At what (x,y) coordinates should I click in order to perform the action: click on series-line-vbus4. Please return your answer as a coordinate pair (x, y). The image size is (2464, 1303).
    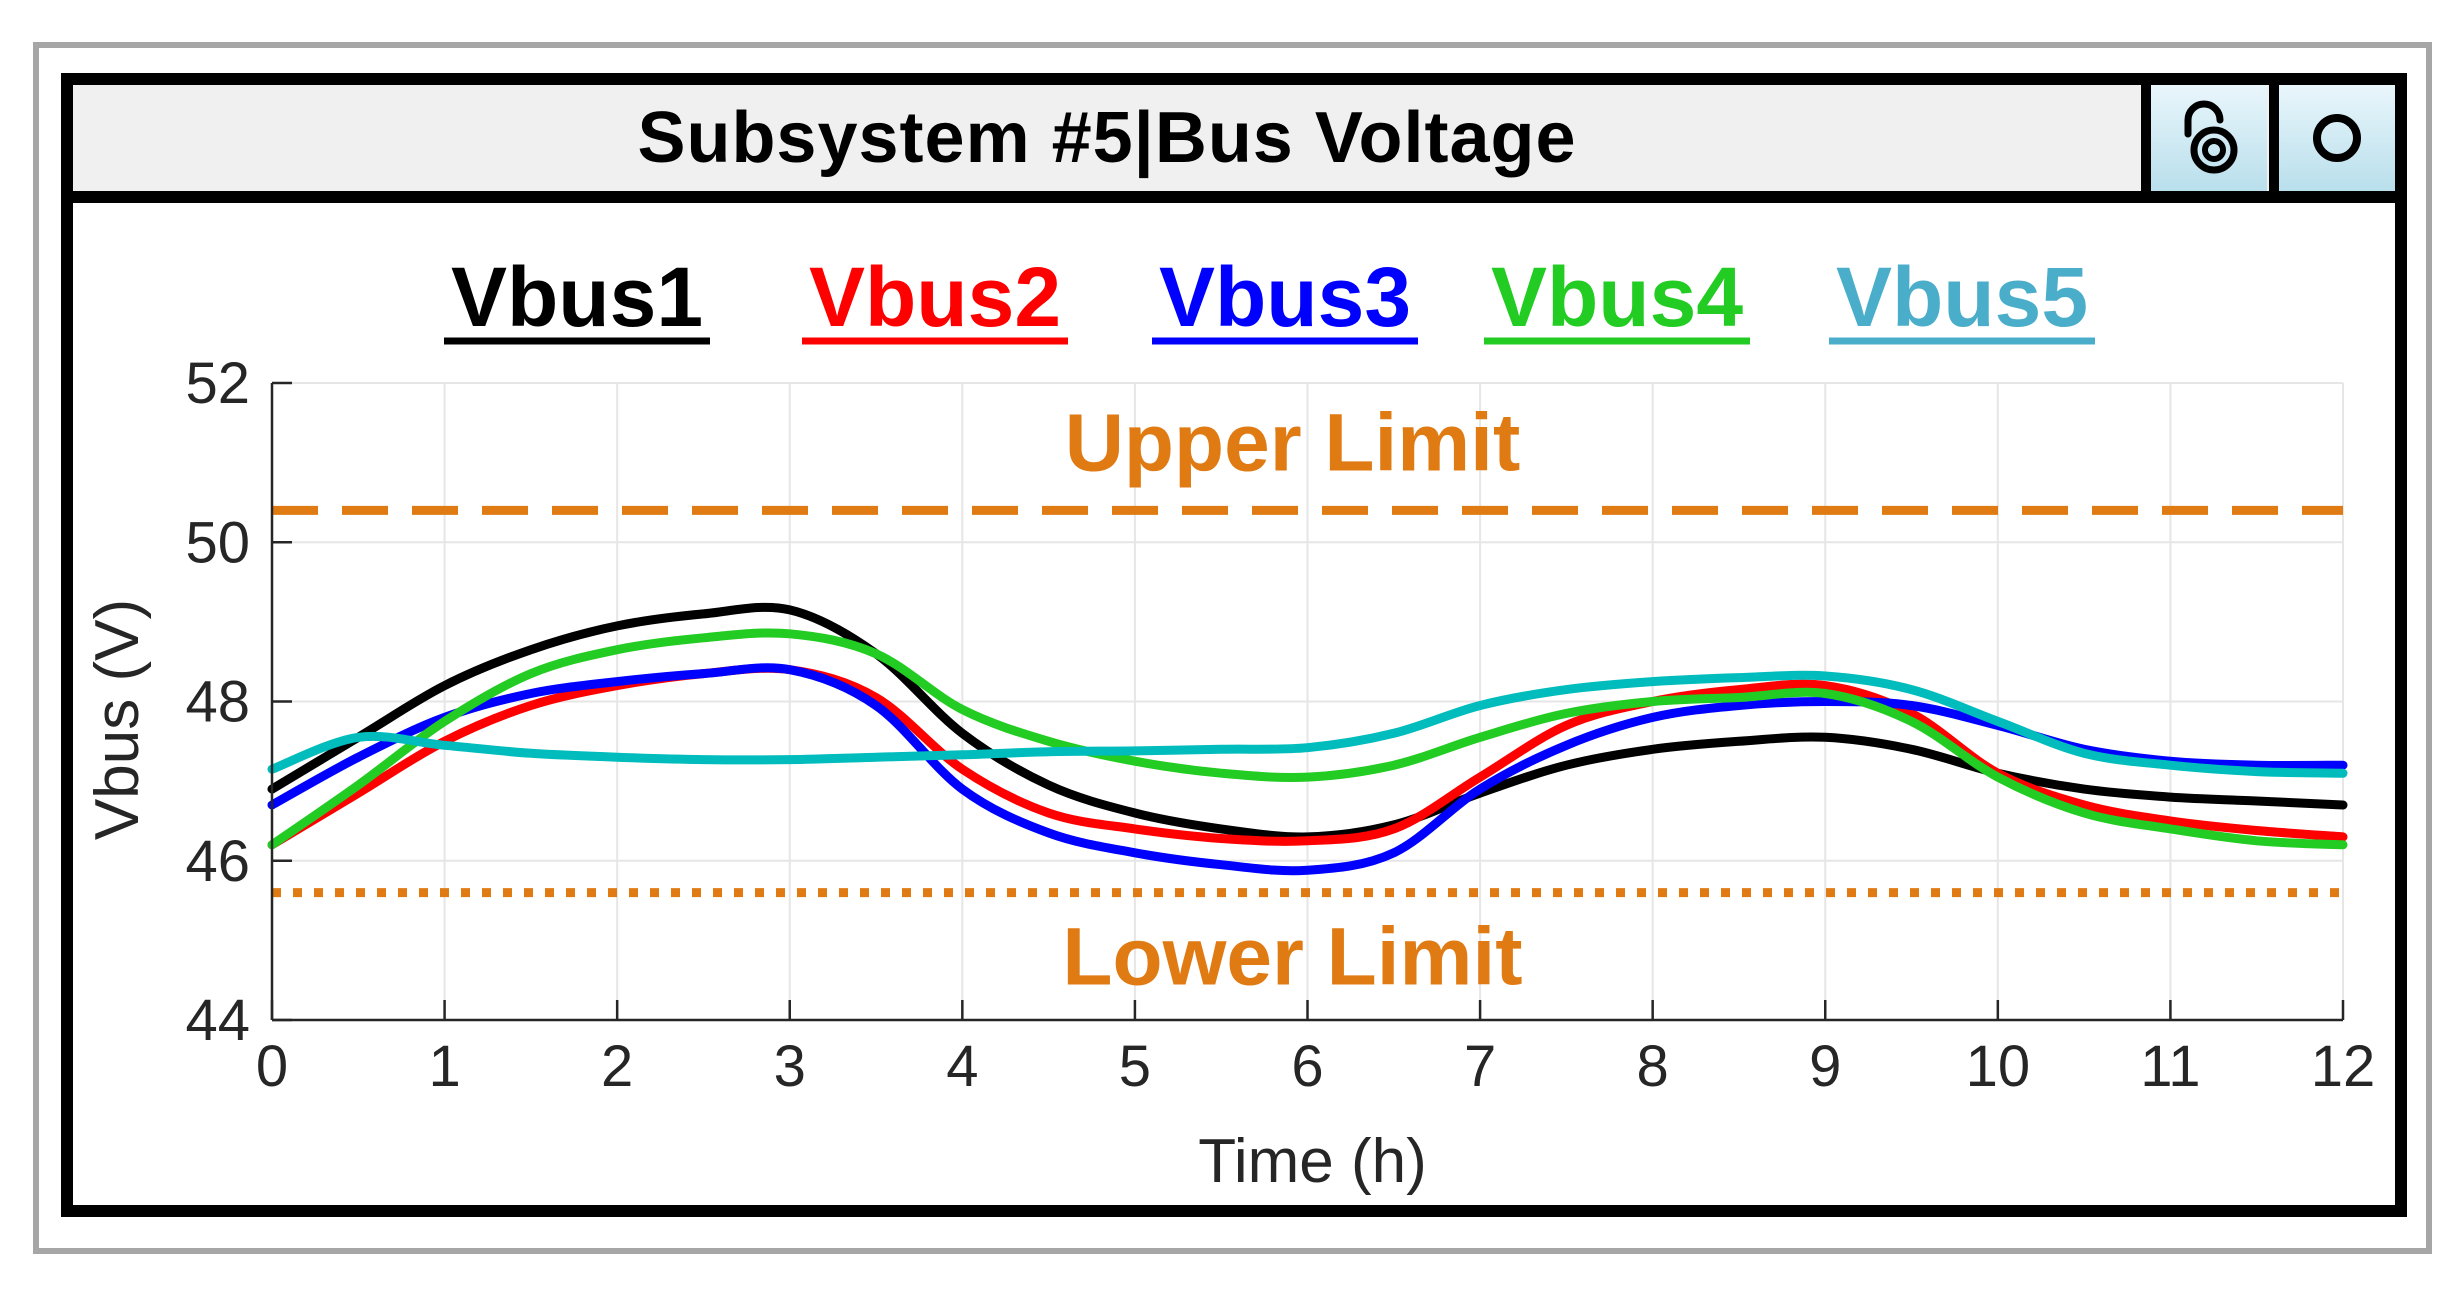
    Looking at the image, I should click on (1307, 739).